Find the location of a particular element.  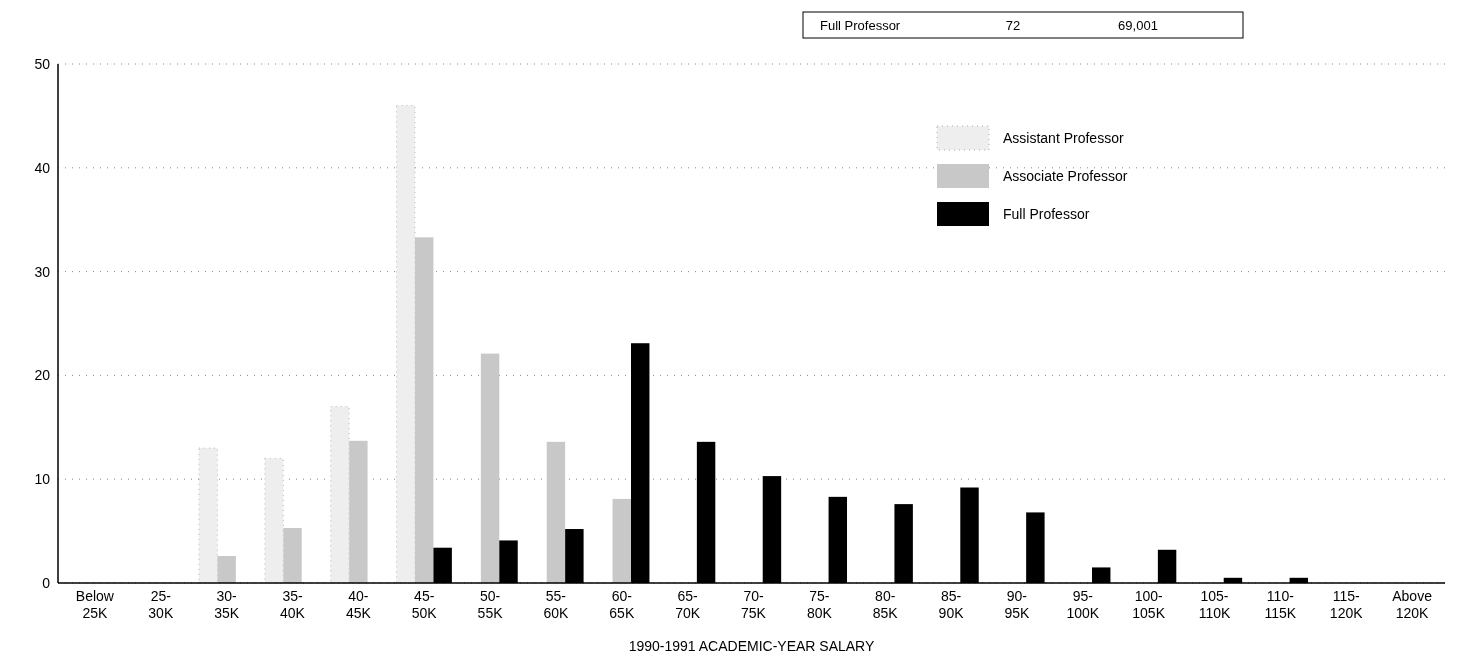

x-tick-label: 55-60K is located at coordinates (556, 604).